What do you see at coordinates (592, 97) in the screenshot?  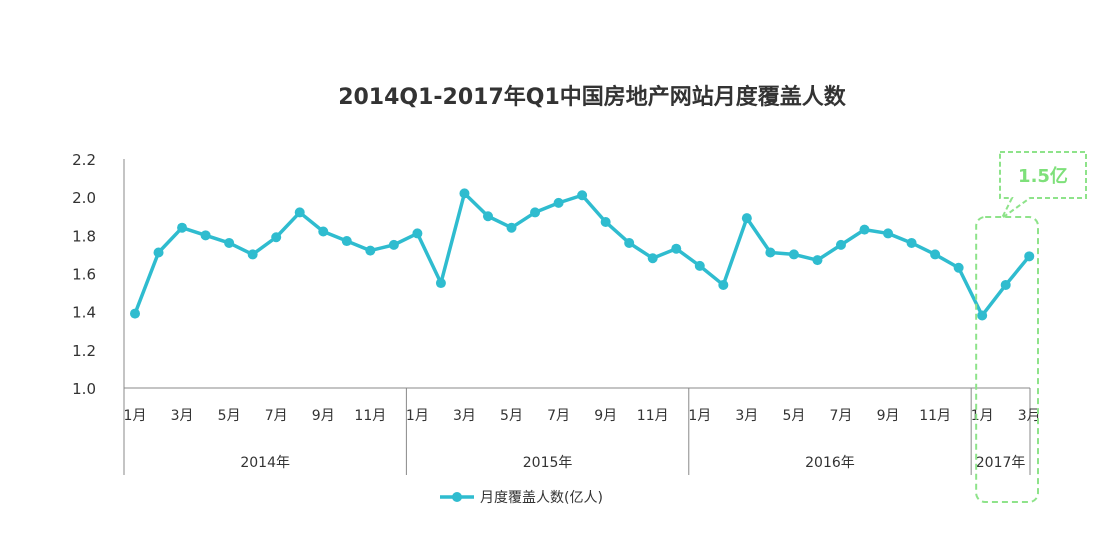 I see `chart-title: 2014Q1-2017年Q1中国房地产网站月度覆盖人数` at bounding box center [592, 97].